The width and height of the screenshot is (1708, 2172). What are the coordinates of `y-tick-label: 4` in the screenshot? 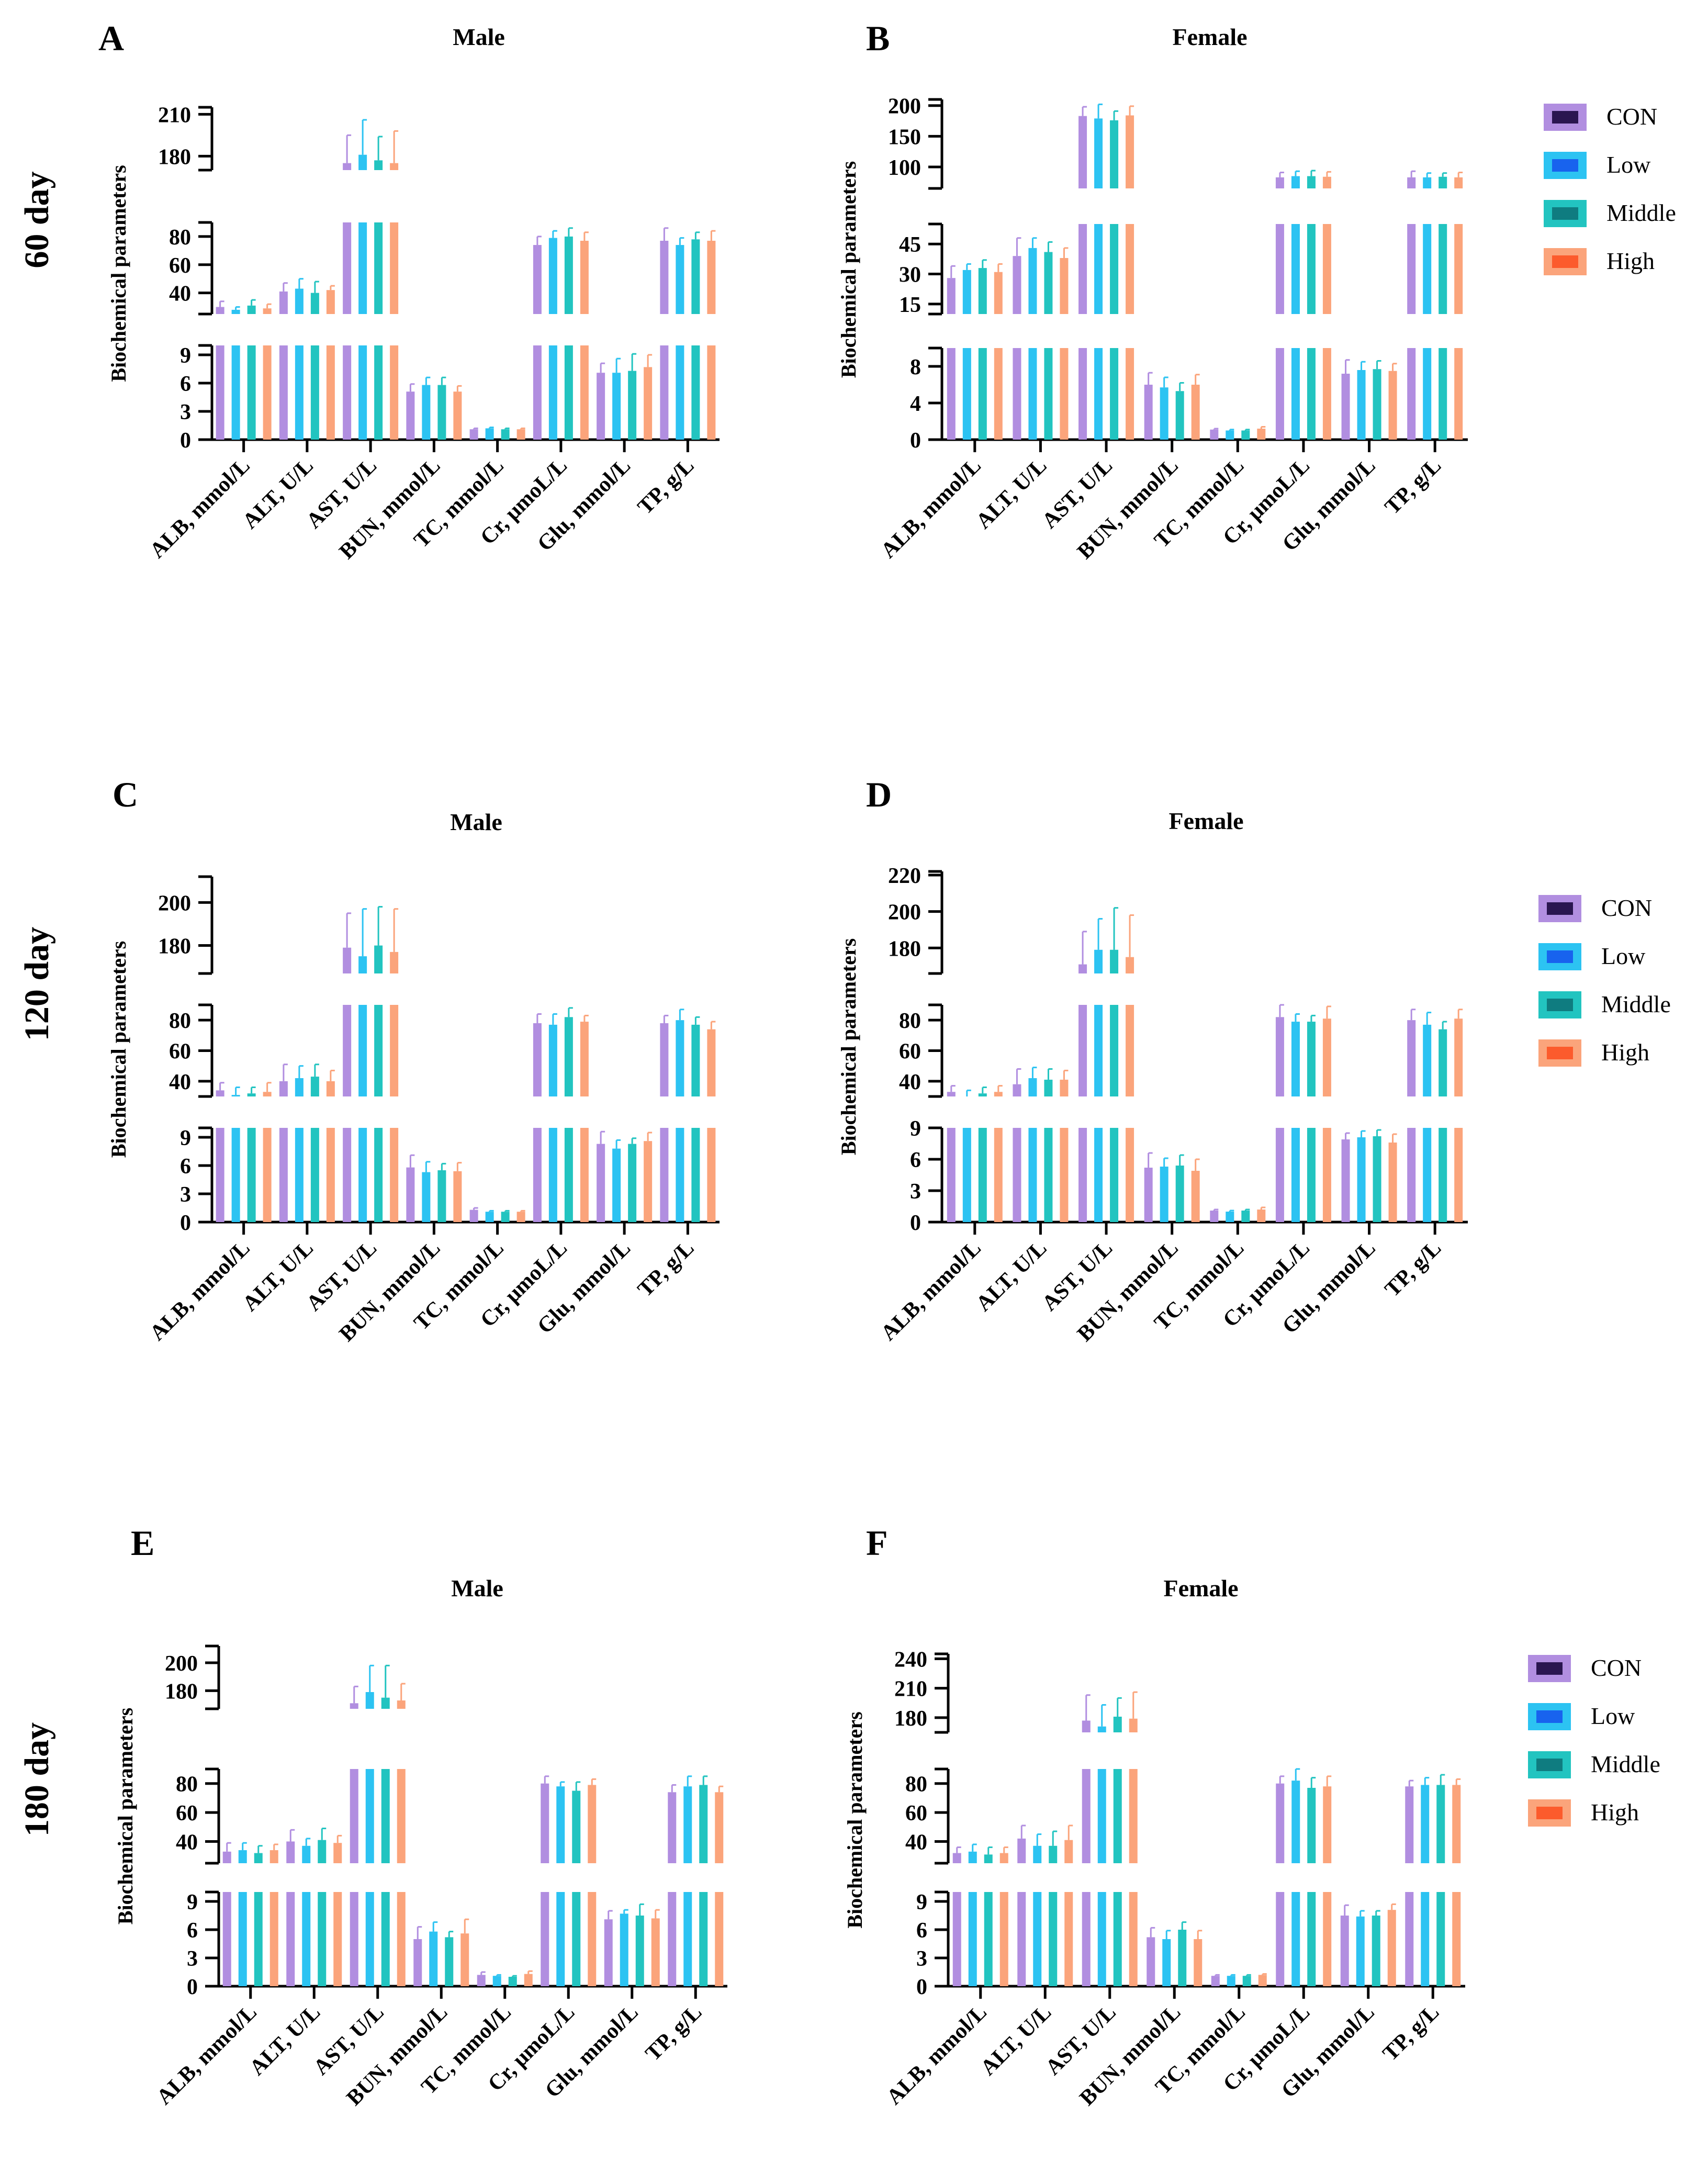 It's located at (915, 404).